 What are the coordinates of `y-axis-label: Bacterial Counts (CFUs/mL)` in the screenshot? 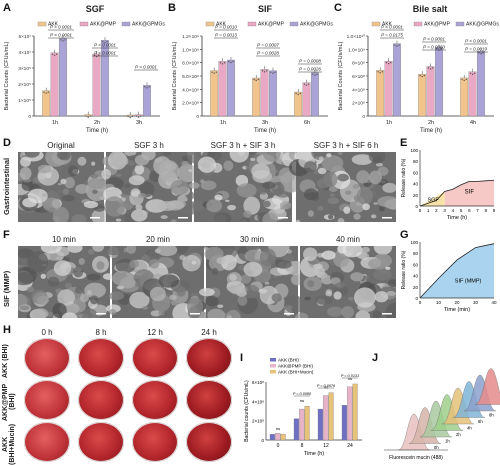 It's located at (7, 75).